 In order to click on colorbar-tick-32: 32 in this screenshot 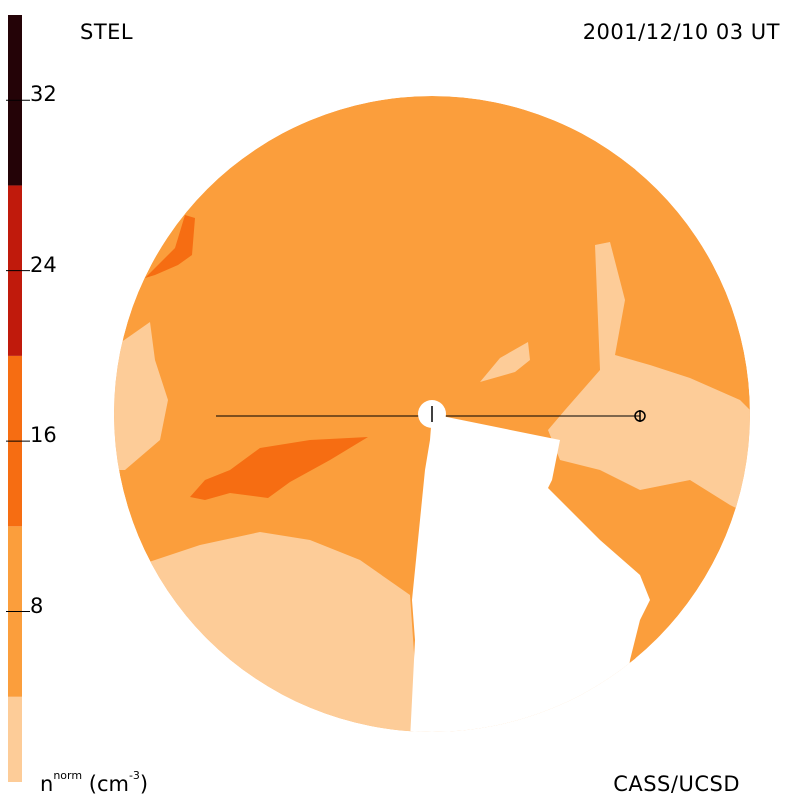, I will do `click(43, 94)`.